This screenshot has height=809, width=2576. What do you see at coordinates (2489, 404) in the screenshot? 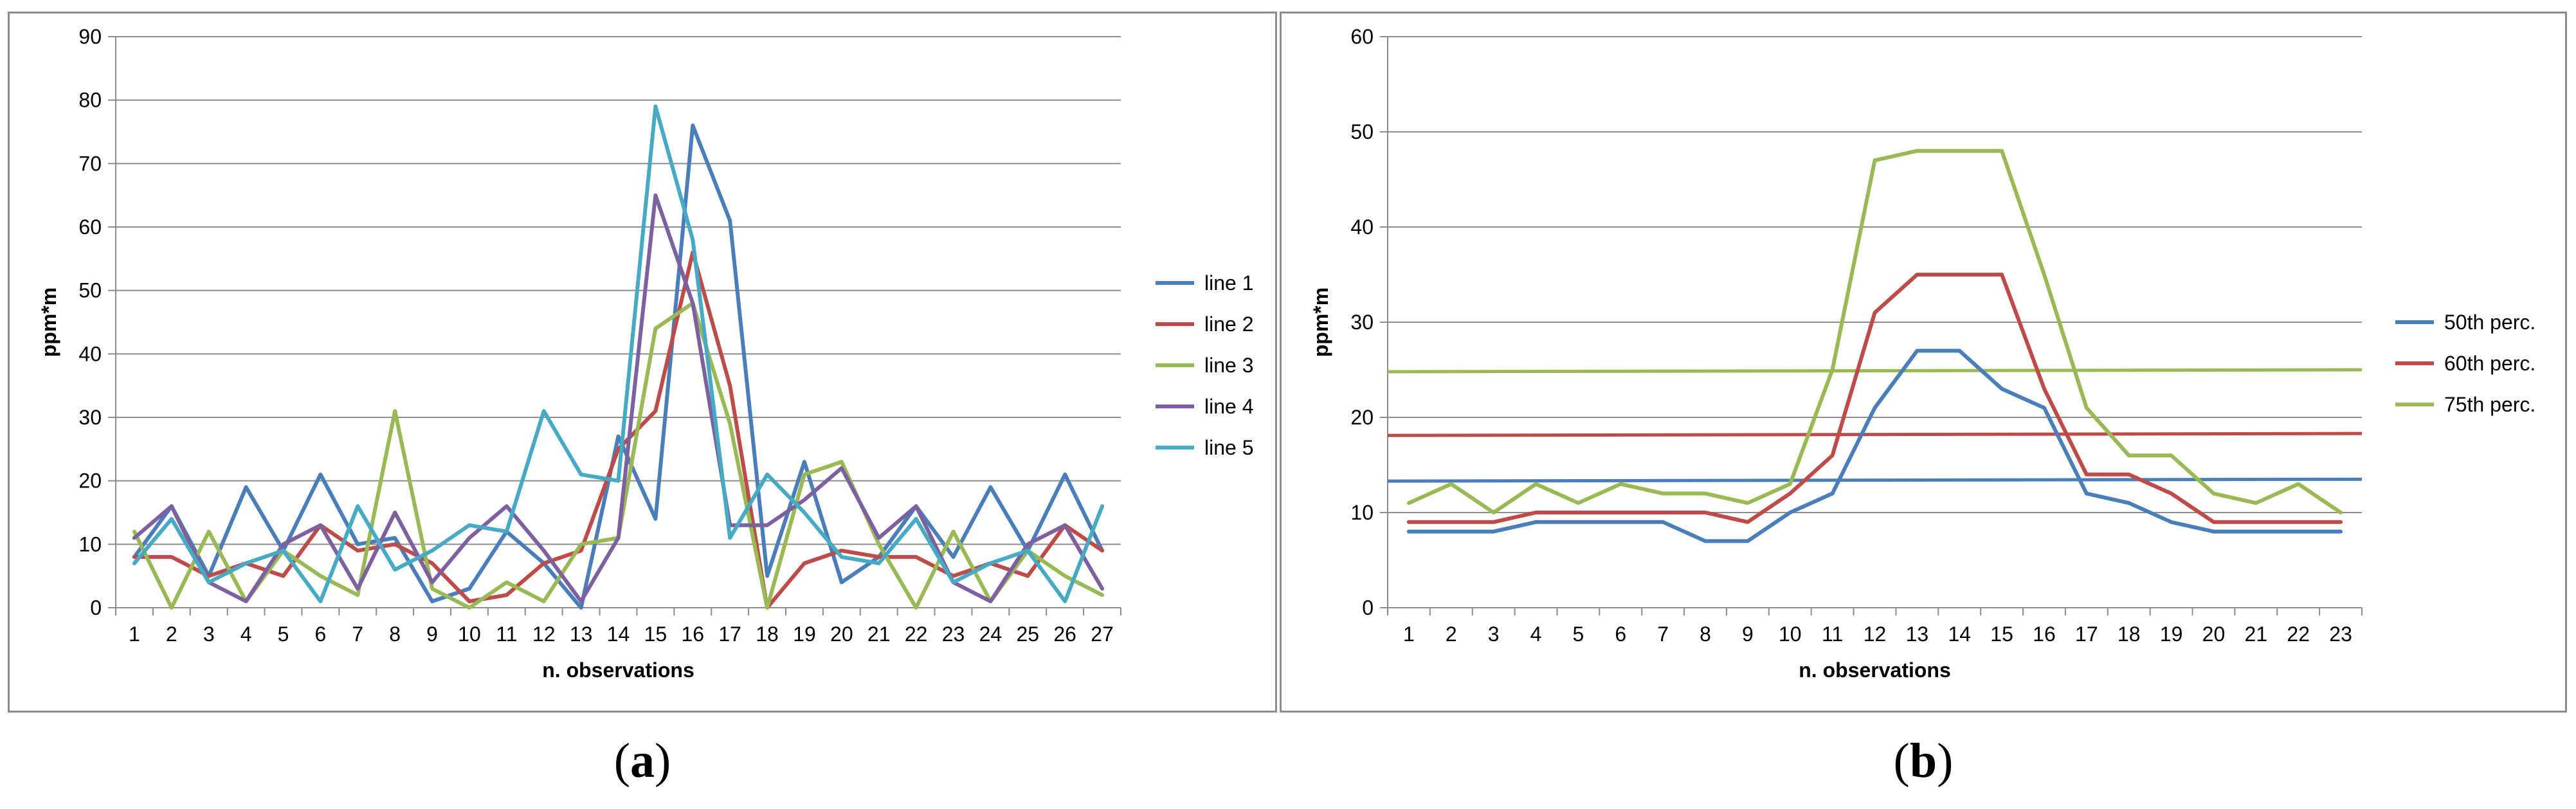
I see `legend-label: 75th perc.` at bounding box center [2489, 404].